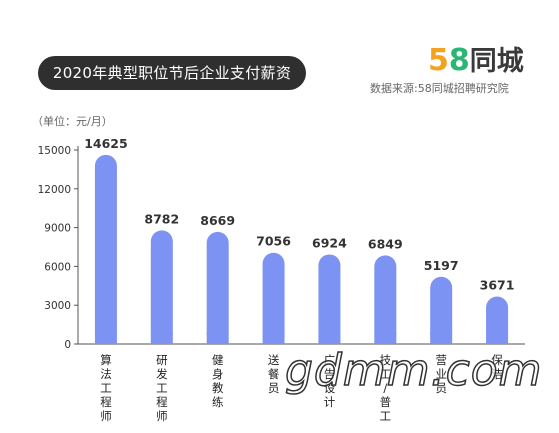 The image size is (559, 433). Describe the element at coordinates (330, 381) in the screenshot. I see `x-category-label: 广告设计` at that location.